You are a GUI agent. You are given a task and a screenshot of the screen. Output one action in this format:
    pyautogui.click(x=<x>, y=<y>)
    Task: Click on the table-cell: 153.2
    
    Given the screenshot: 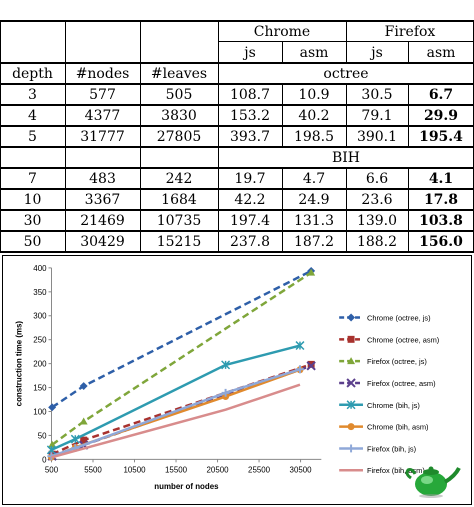 What is the action you would take?
    pyautogui.click(x=250, y=115)
    